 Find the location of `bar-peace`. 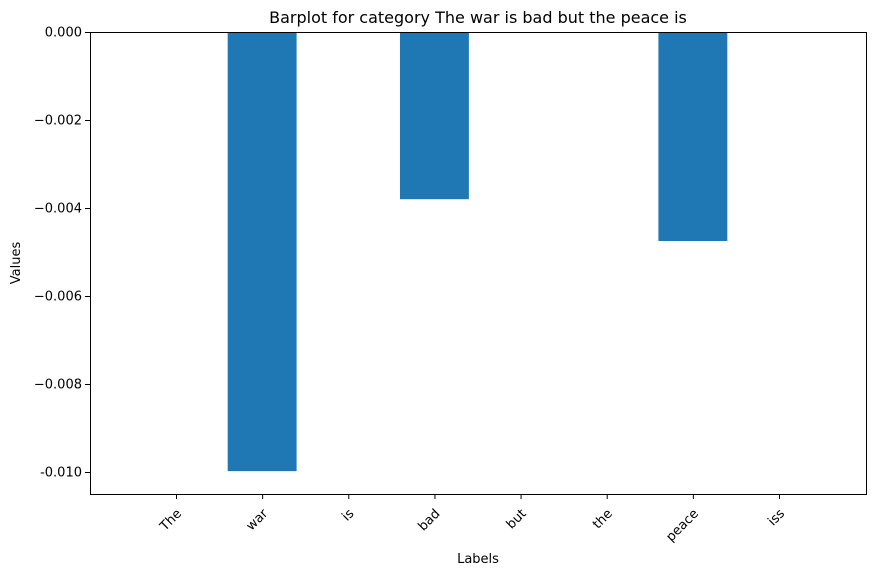

bar-peace is located at coordinates (693, 136).